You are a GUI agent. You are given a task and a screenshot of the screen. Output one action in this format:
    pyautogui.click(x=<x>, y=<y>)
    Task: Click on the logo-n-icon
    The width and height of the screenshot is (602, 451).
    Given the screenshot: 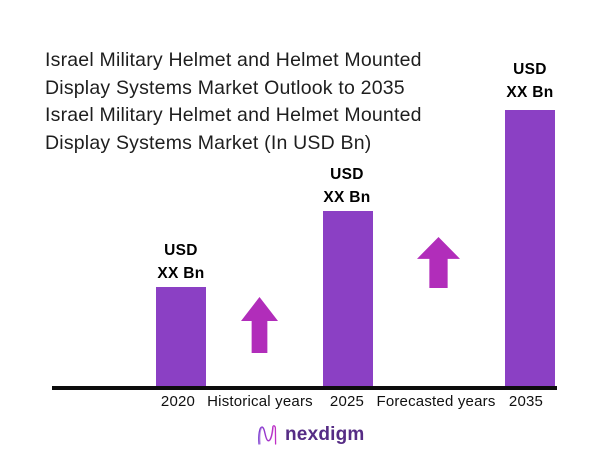 What is the action you would take?
    pyautogui.click(x=267, y=435)
    